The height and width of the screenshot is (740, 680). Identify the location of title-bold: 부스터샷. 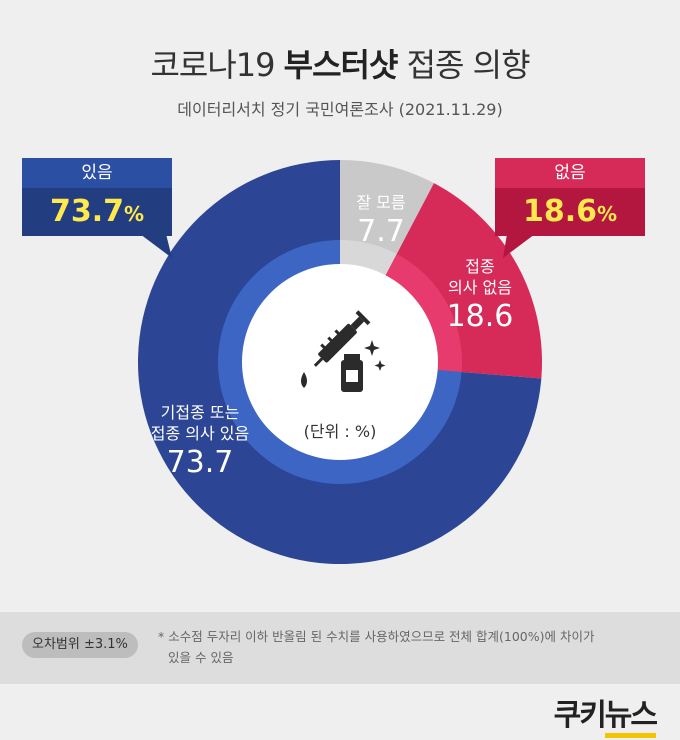
(341, 65).